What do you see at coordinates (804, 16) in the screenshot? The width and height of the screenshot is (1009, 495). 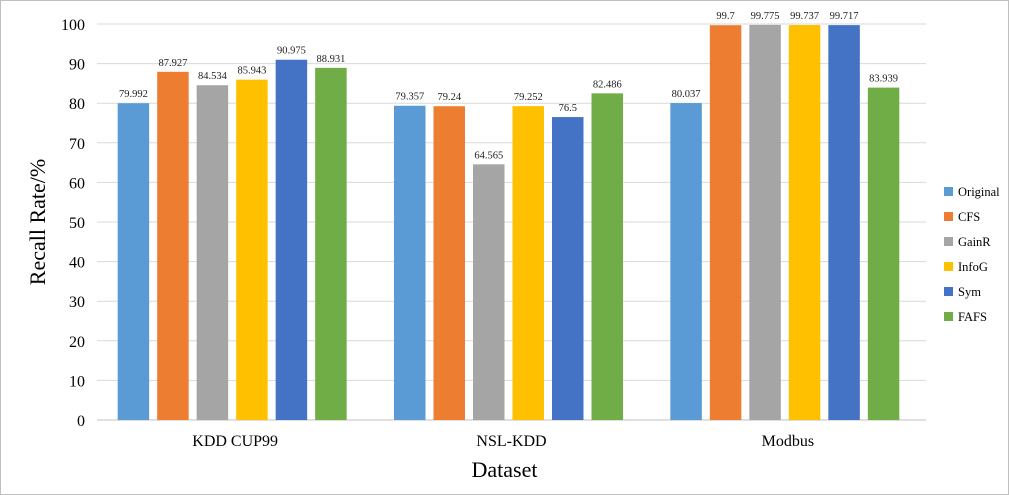 I see `data-label: 99.737` at bounding box center [804, 16].